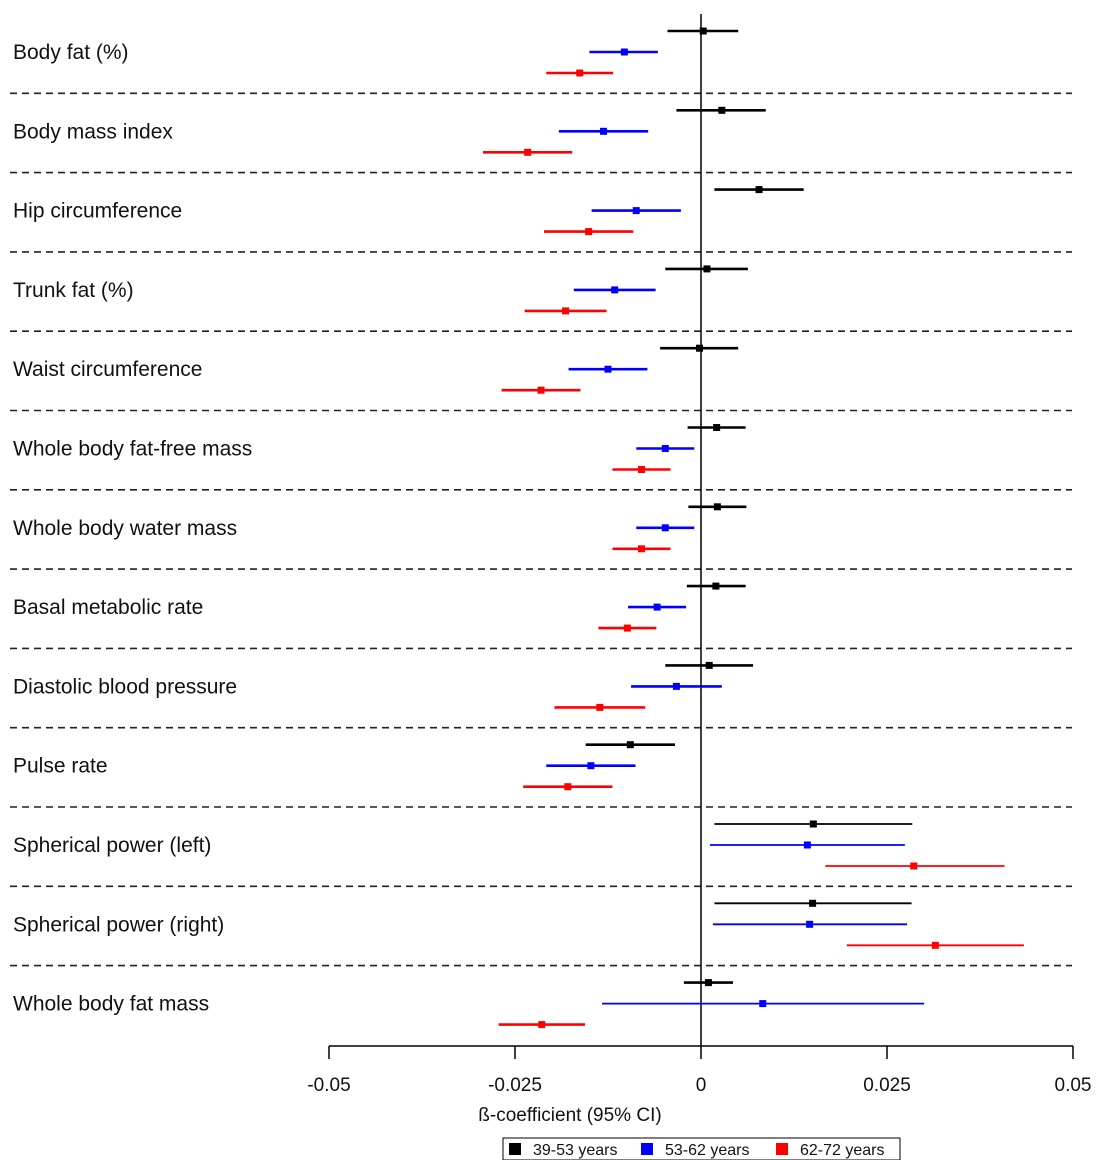 The image size is (1098, 1160). Describe the element at coordinates (112, 845) in the screenshot. I see `row-label: Spherical power (left)` at that location.